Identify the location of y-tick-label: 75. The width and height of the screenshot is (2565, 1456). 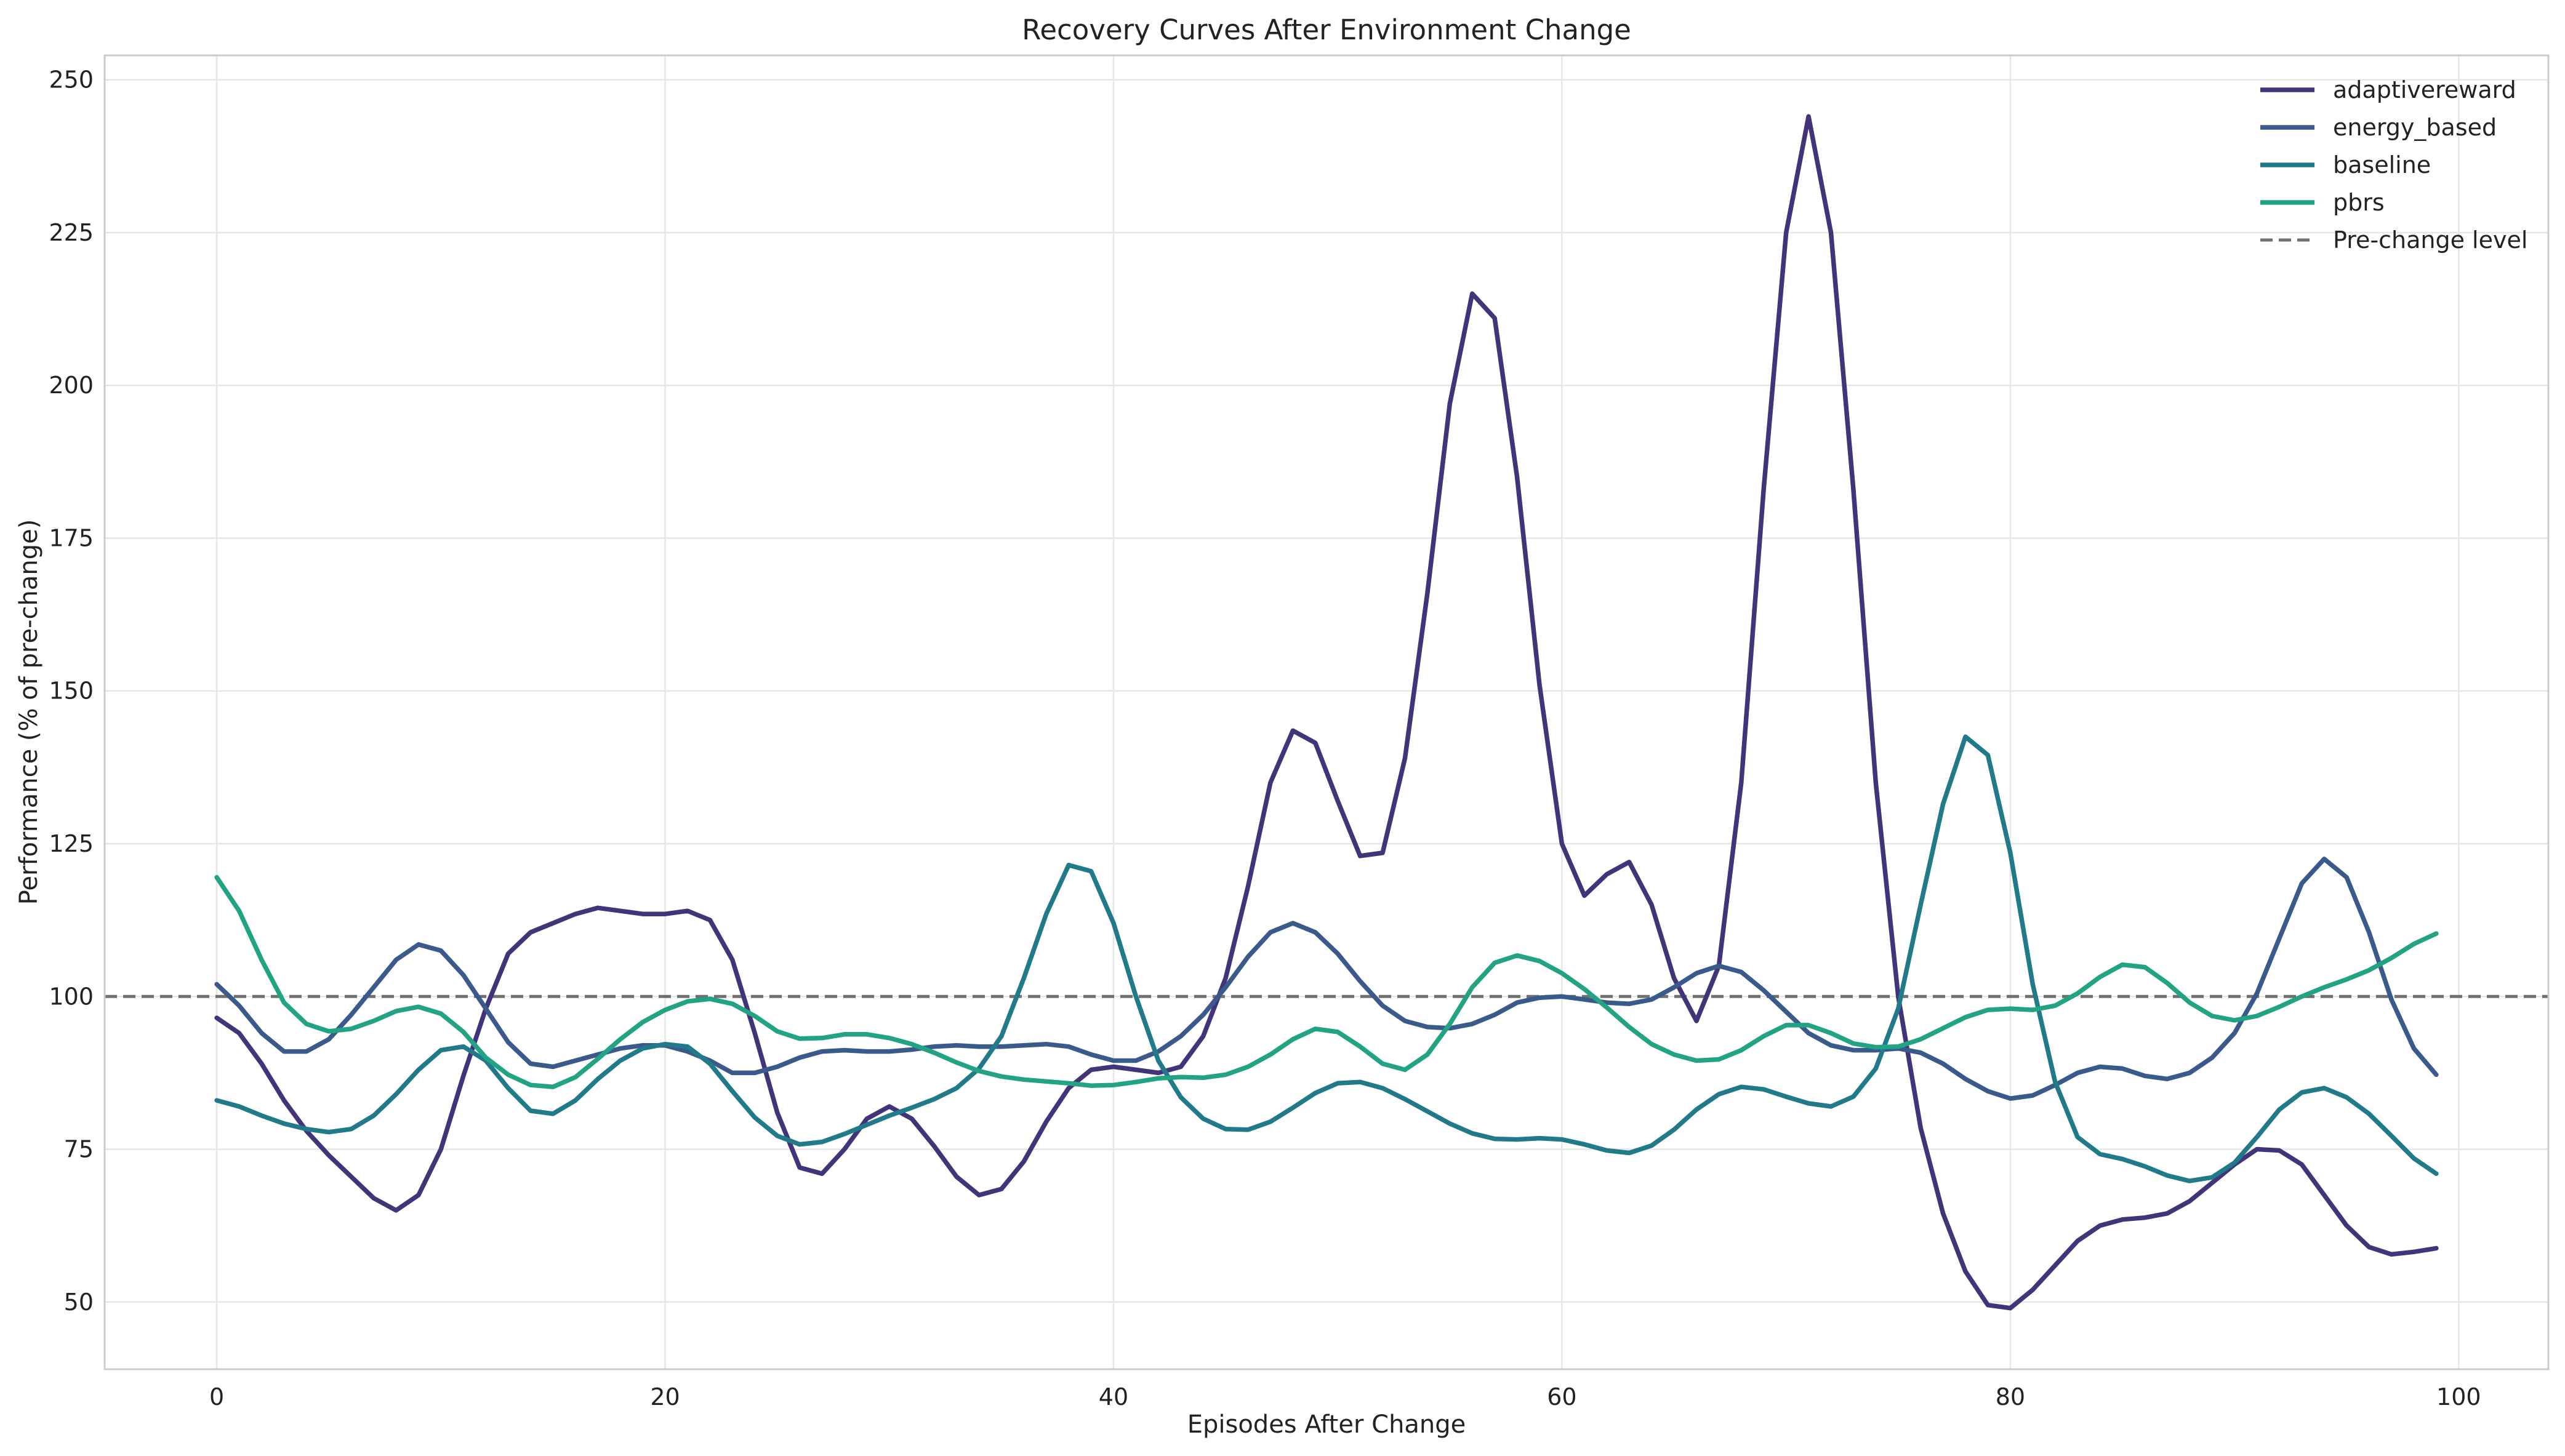
(79, 1149).